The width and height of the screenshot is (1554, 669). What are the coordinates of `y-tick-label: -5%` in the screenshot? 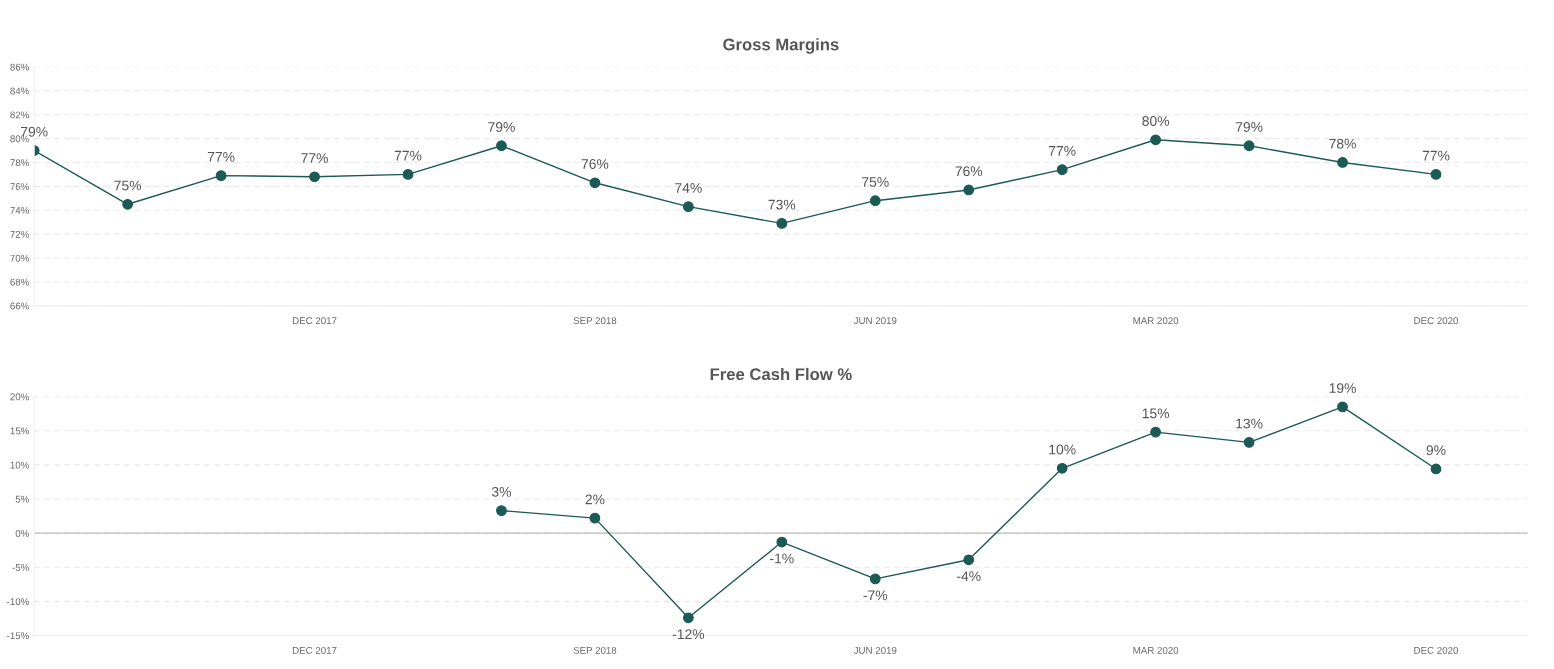 It's located at (20, 567).